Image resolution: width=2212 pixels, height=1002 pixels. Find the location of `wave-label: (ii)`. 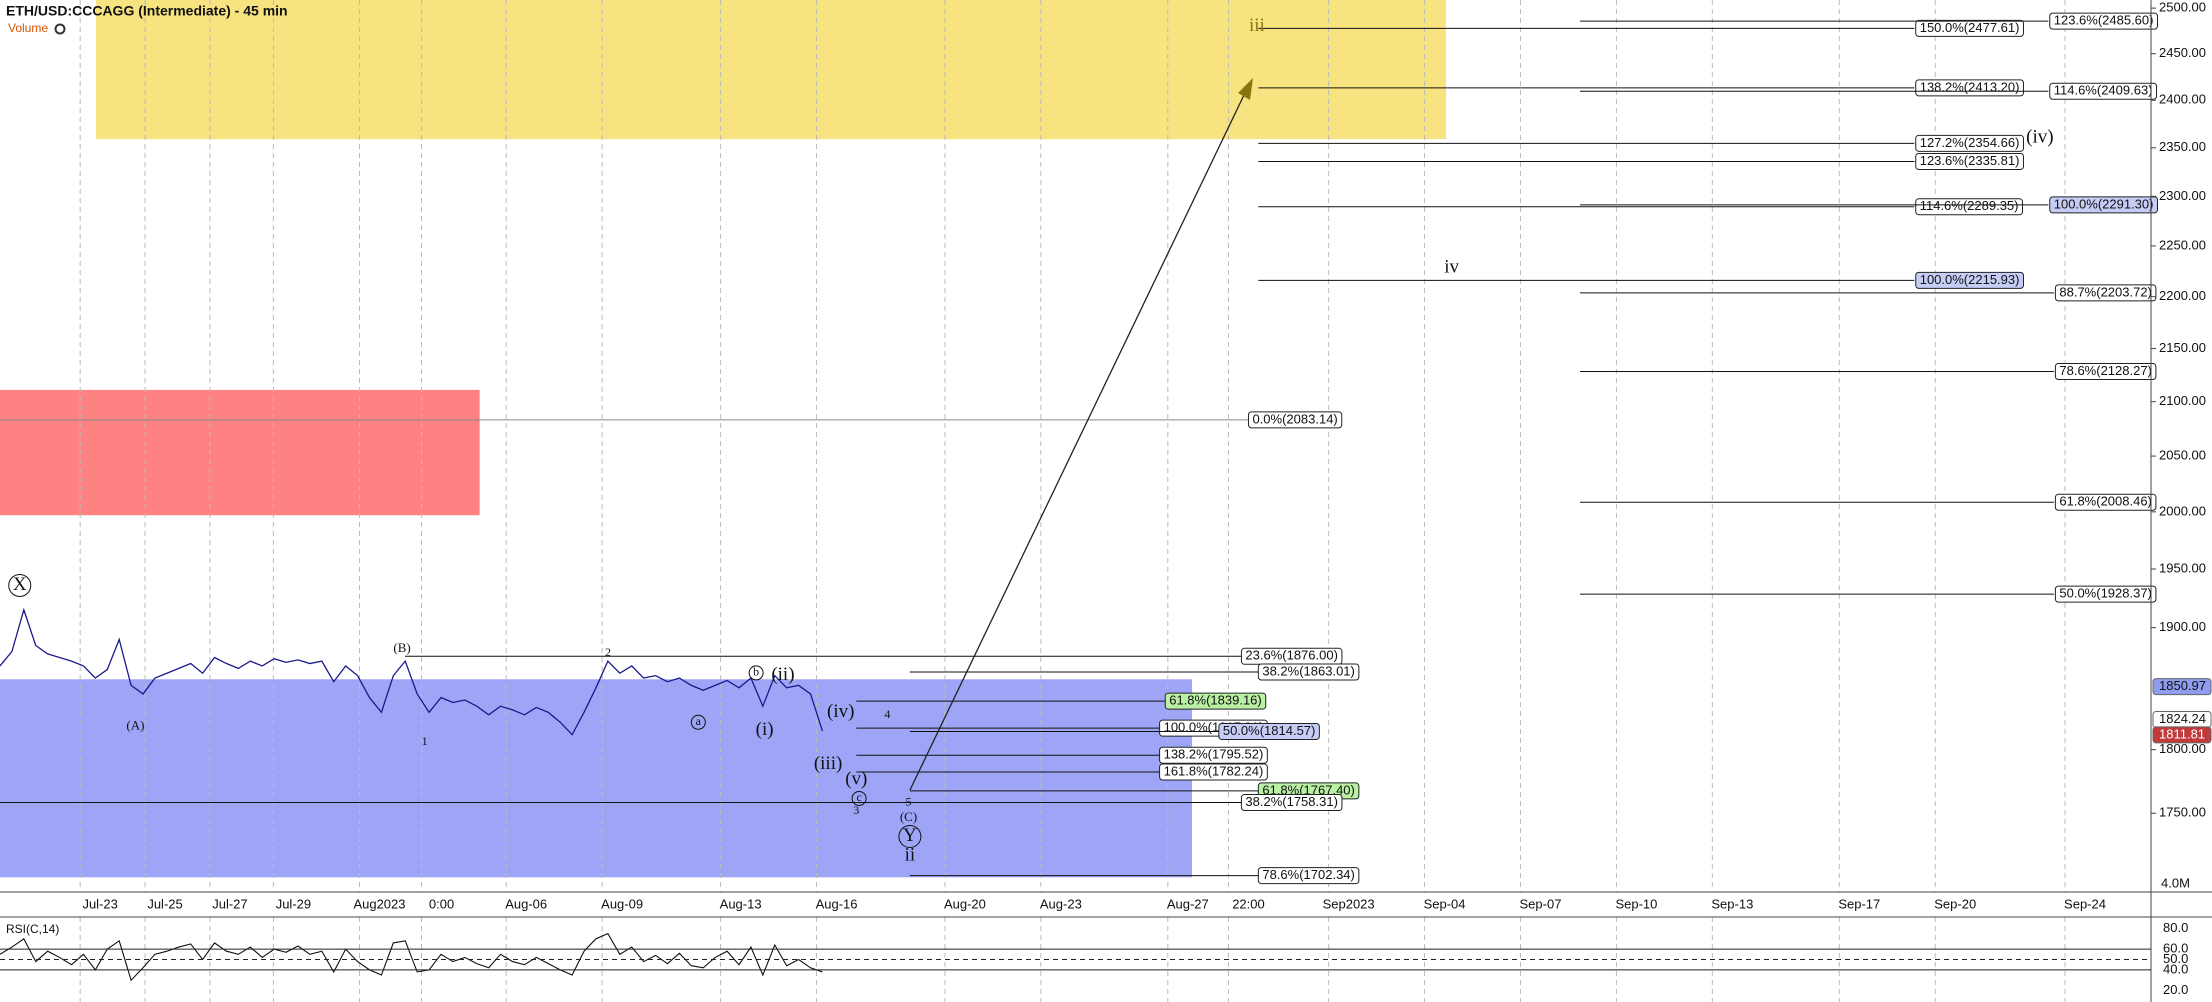

wave-label: (ii) is located at coordinates (782, 674).